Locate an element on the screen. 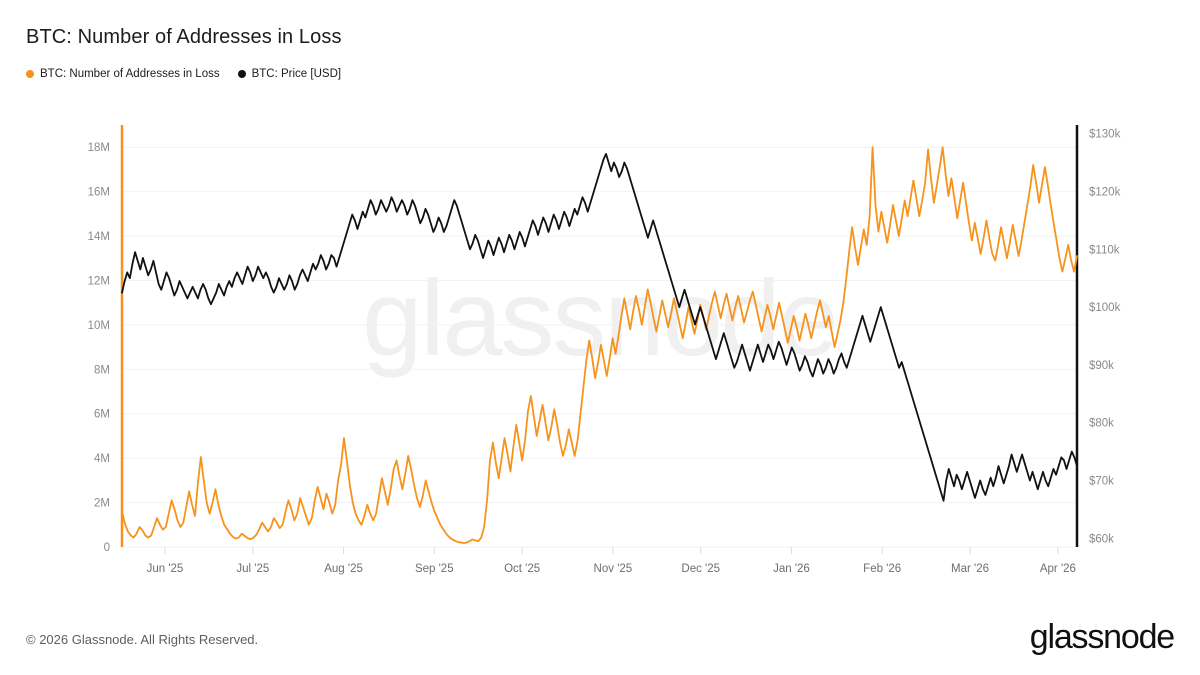 The image size is (1200, 675). legend-label-price: BTC: Price [USD] is located at coordinates (296, 74).